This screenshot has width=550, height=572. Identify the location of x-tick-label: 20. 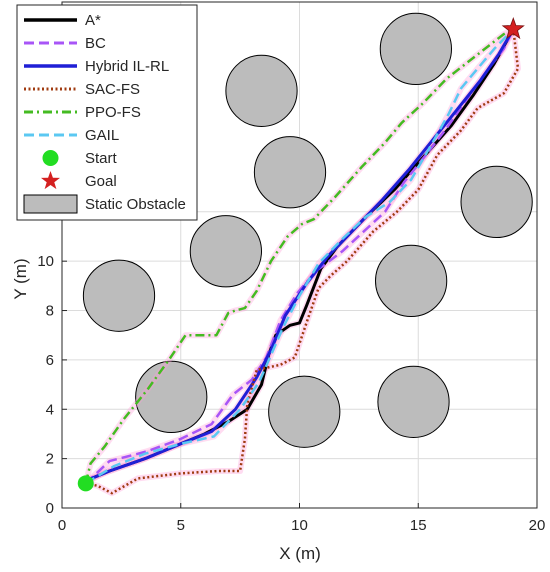
(537, 525).